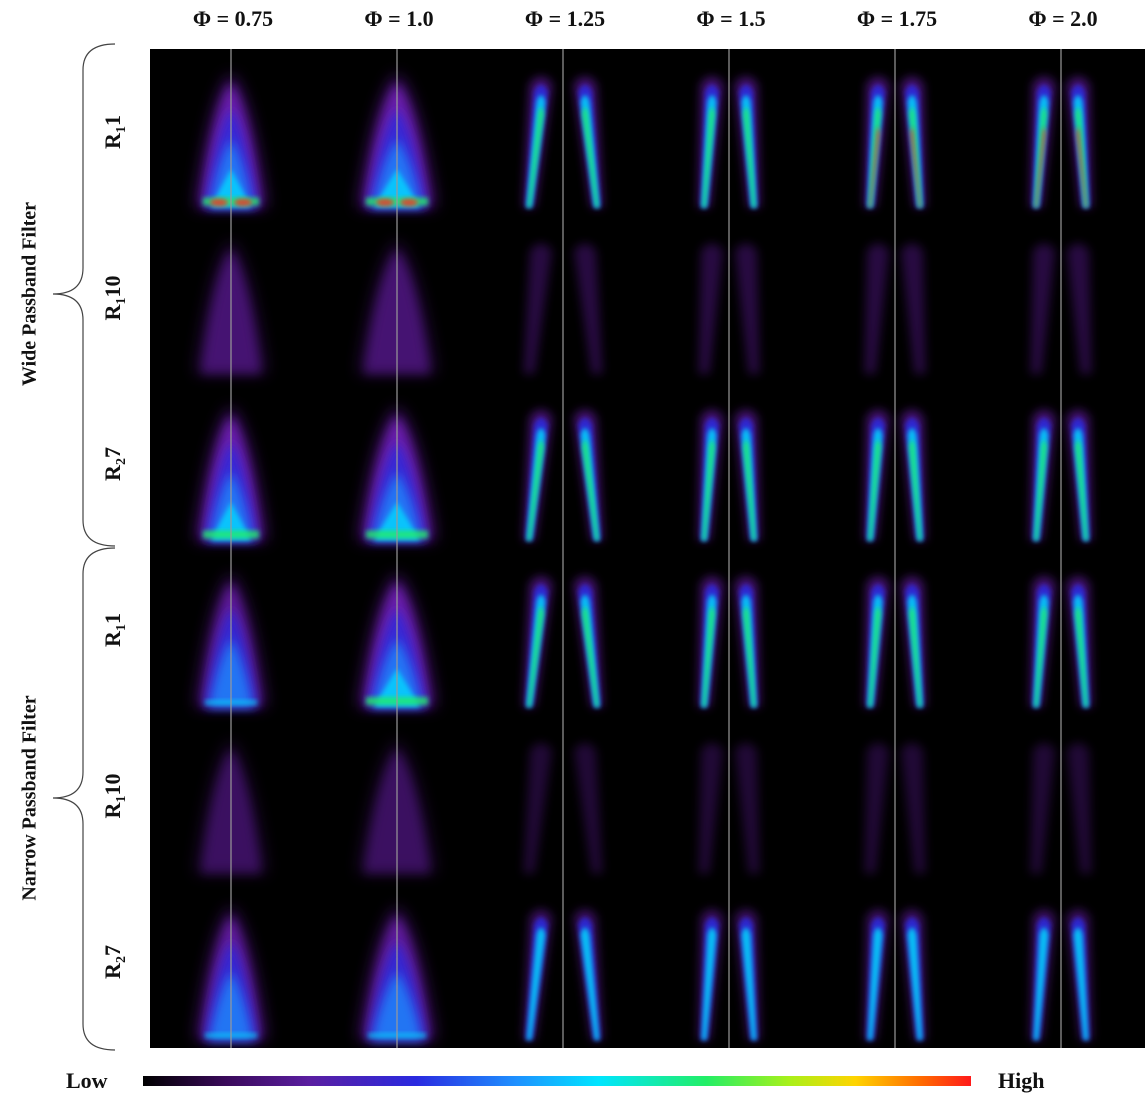  Describe the element at coordinates (84, 295) in the screenshot. I see `brace-wide` at that location.